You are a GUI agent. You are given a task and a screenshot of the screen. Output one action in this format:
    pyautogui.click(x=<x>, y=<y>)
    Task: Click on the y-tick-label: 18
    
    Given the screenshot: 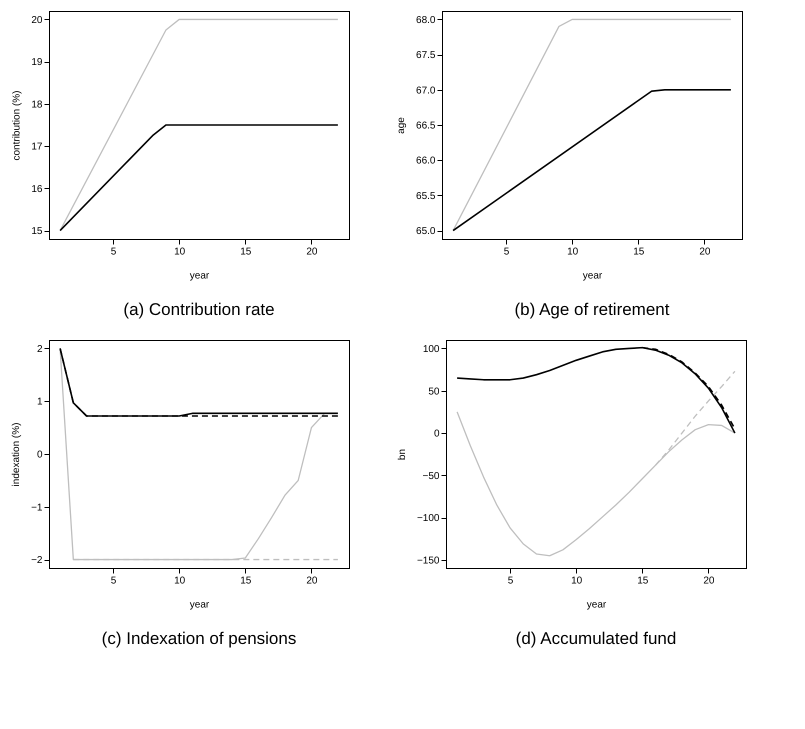 What is the action you would take?
    pyautogui.click(x=37, y=104)
    